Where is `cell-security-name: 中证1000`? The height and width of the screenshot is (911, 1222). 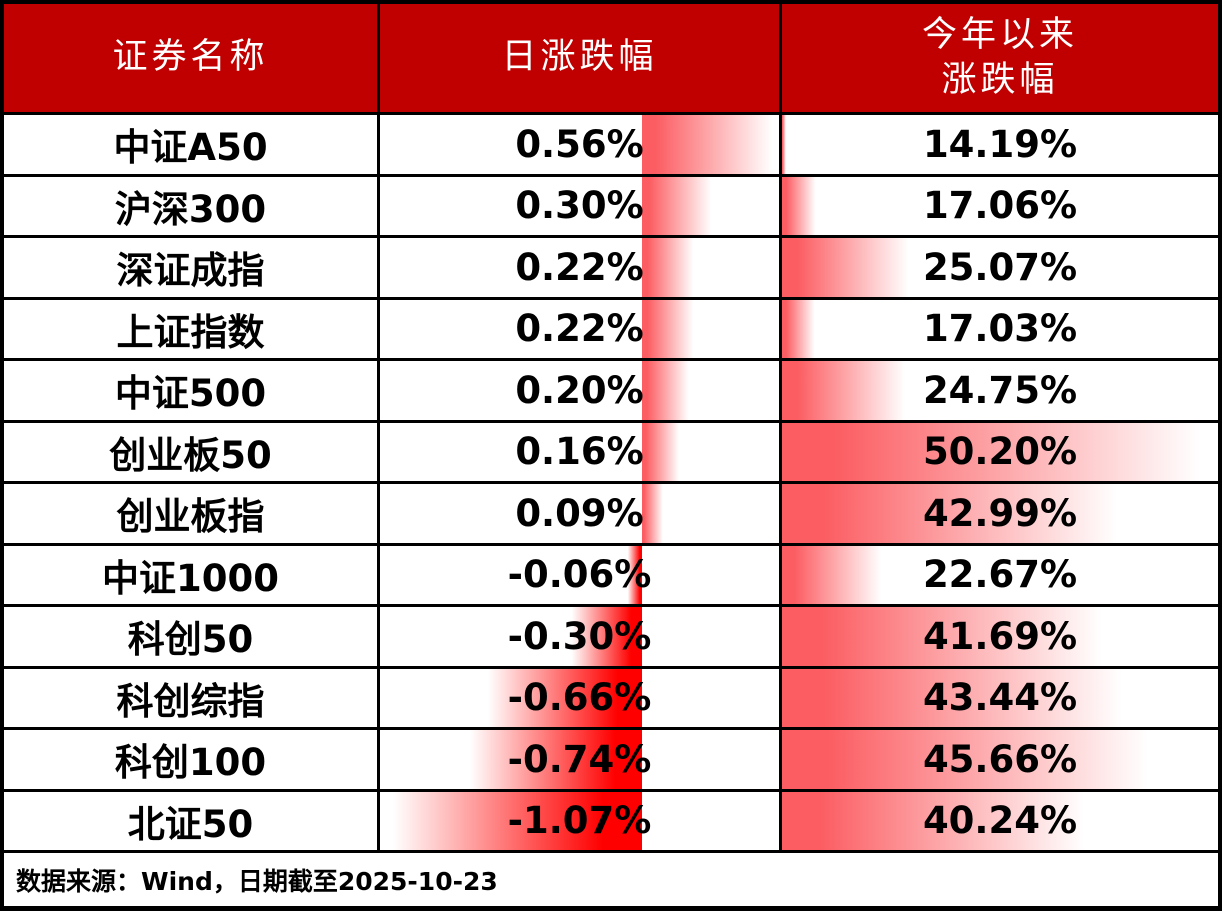
cell-security-name: 中证1000 is located at coordinates (190, 574).